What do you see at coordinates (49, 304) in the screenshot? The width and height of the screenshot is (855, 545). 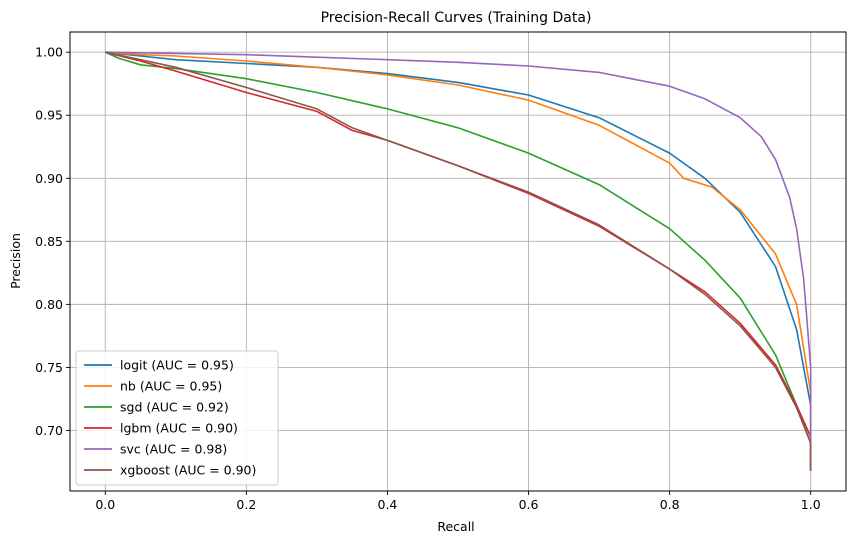 I see `y-tick-label: 0.80` at bounding box center [49, 304].